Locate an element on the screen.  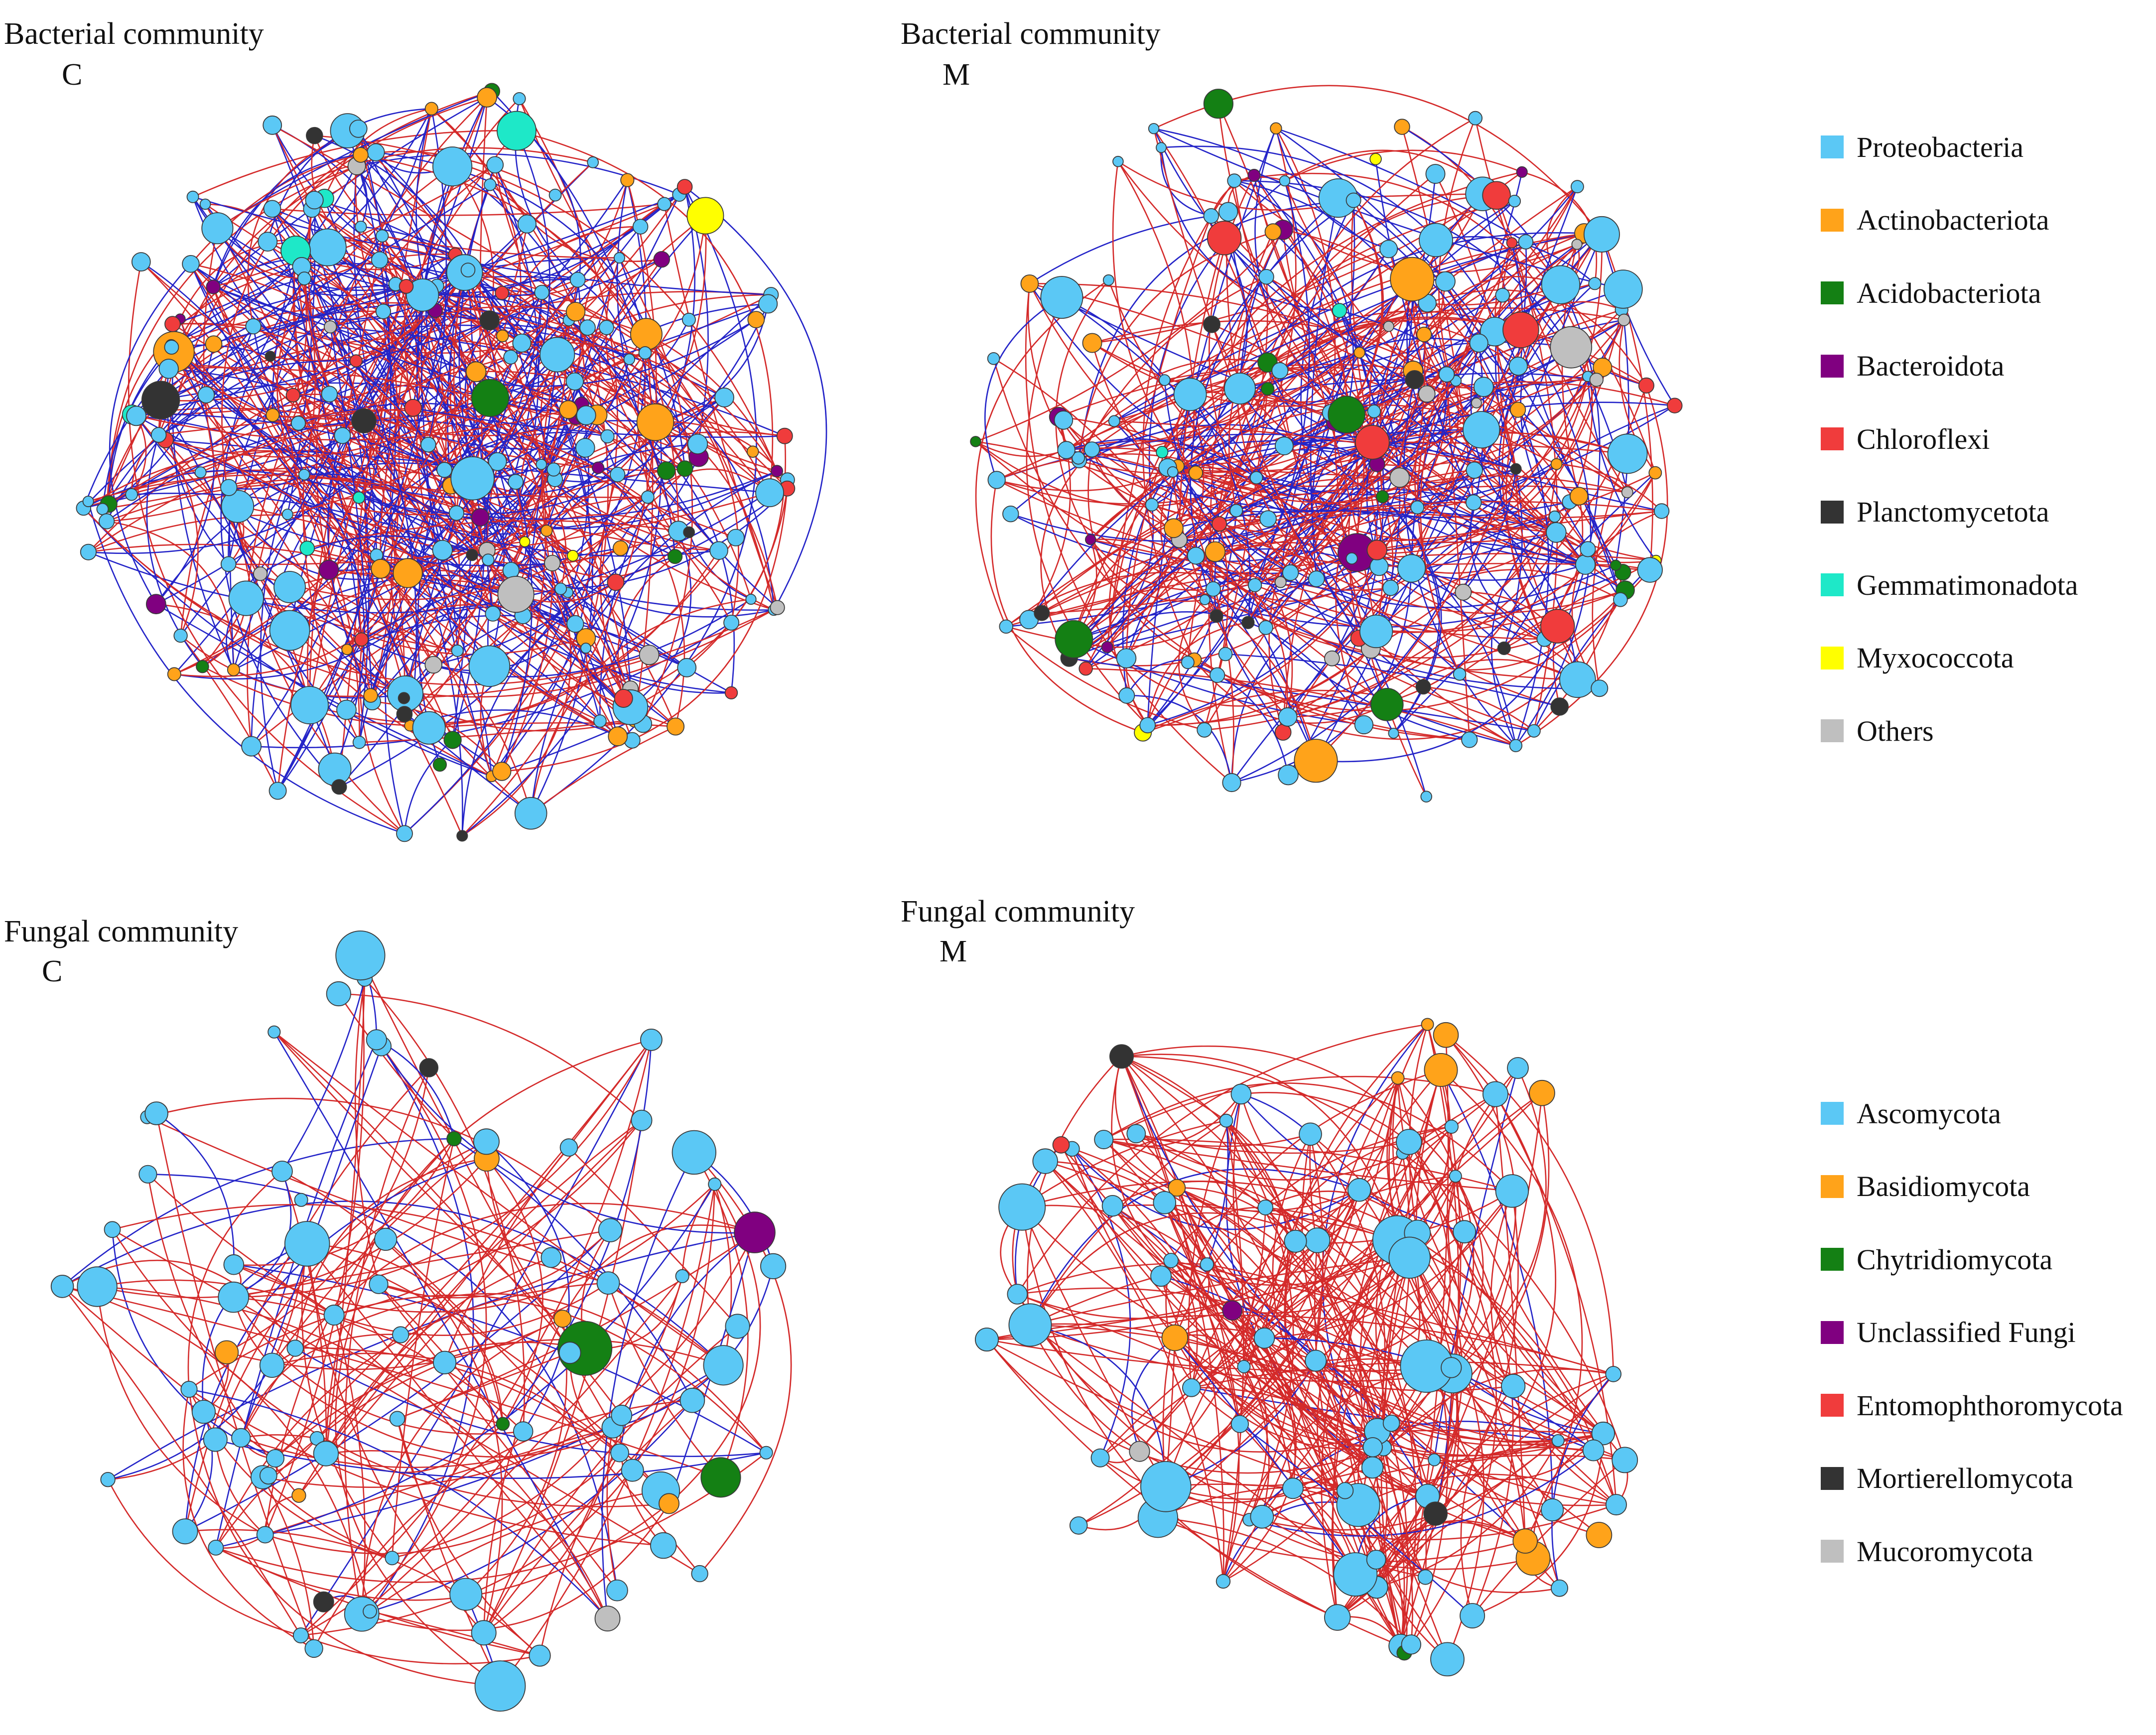
legend-label: Others is located at coordinates (1895, 730).